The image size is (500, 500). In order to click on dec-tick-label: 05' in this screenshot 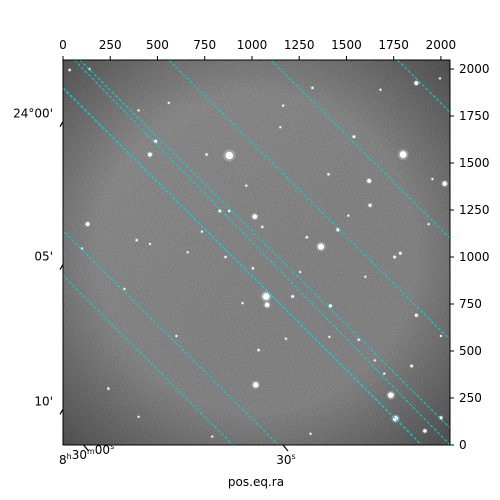, I will do `click(43, 257)`.